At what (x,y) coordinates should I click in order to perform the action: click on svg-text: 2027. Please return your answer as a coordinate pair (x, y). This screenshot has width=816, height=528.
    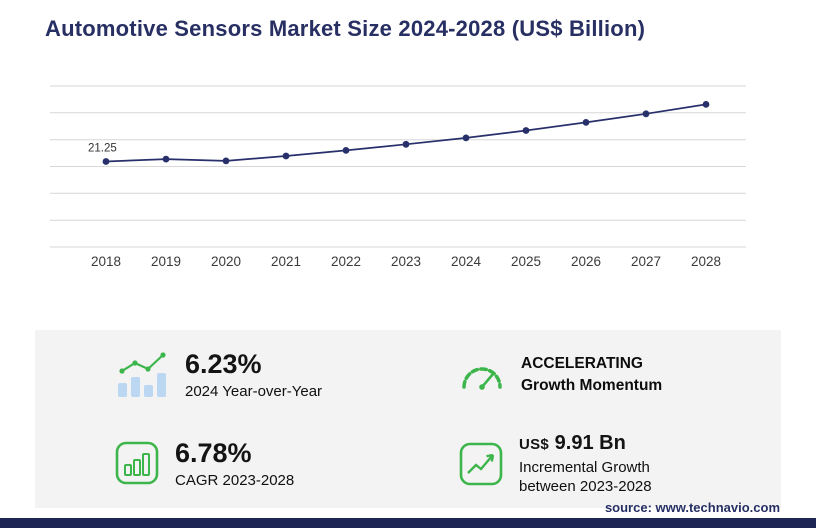
    Looking at the image, I should click on (646, 261).